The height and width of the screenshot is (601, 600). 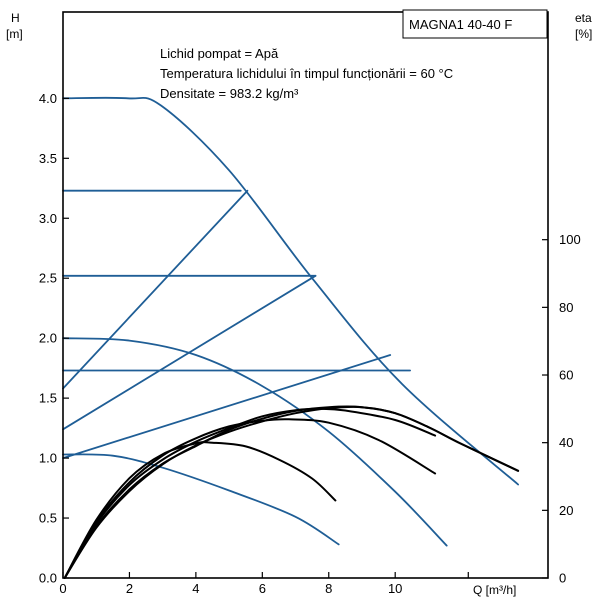 What do you see at coordinates (583, 34) in the screenshot?
I see `y-right-label-line2: [%]` at bounding box center [583, 34].